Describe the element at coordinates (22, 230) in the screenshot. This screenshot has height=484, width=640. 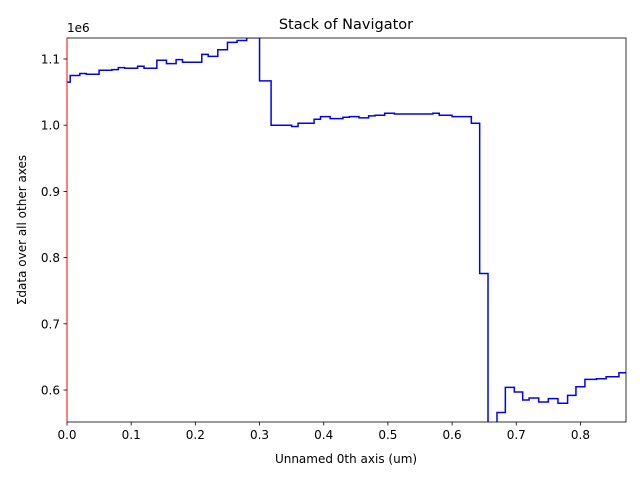
I see `y-axis-label: Σdata over all other axes` at that location.